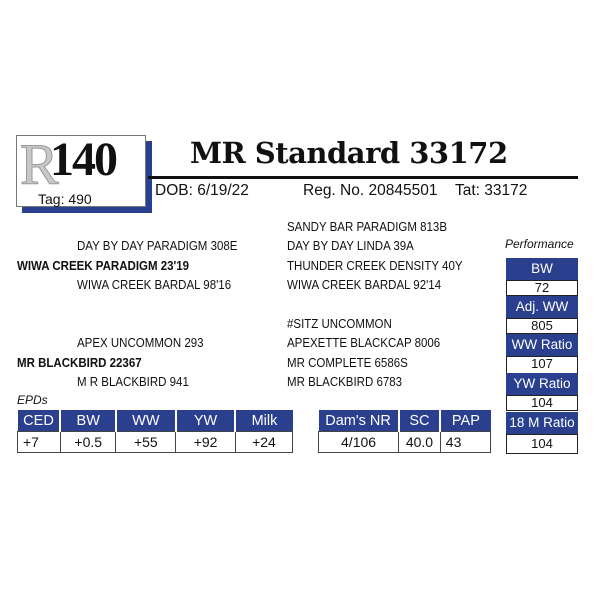  Describe the element at coordinates (419, 442) in the screenshot. I see `value-sc: 40.0` at that location.